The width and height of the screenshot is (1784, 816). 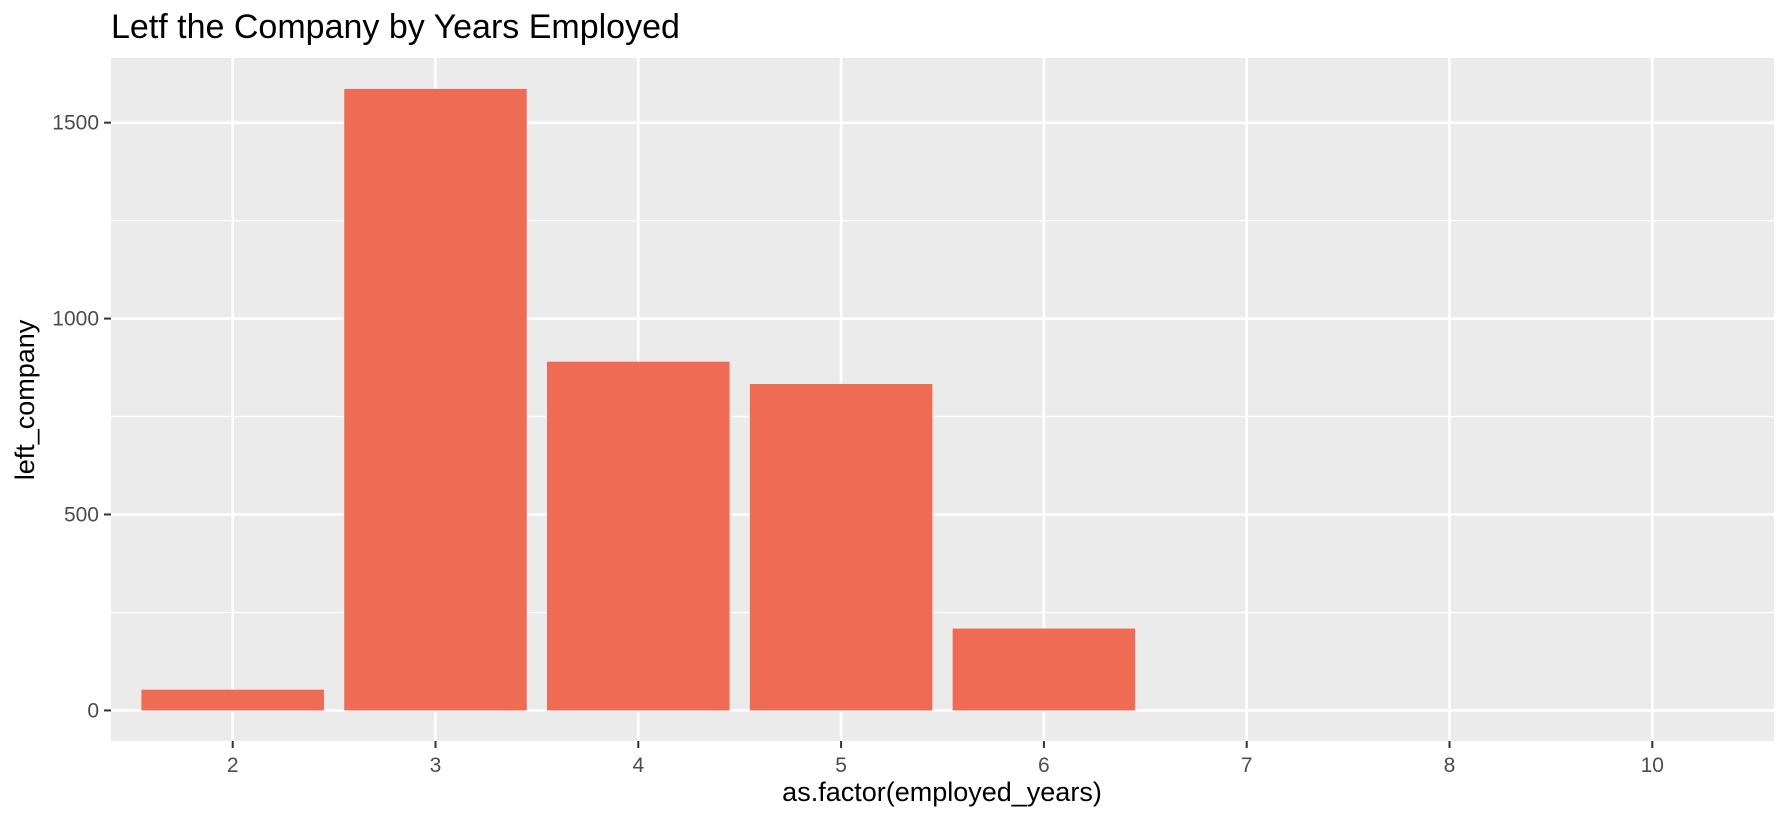 What do you see at coordinates (93, 710) in the screenshot?
I see `y-tick-label: 0` at bounding box center [93, 710].